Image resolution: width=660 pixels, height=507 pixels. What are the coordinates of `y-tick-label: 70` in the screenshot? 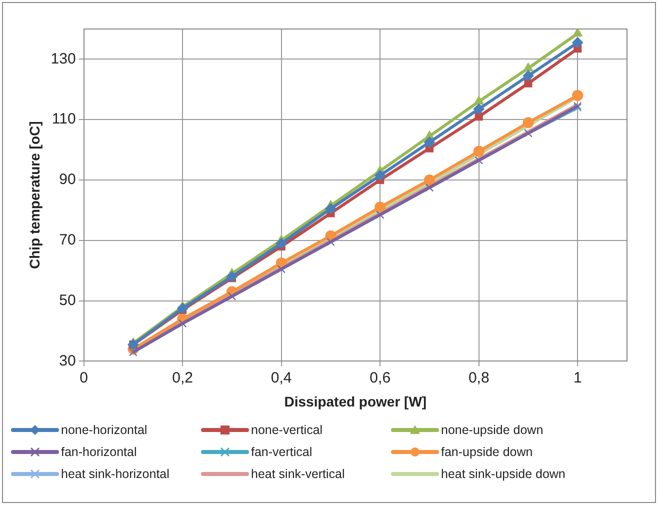 It's located at (67, 240).